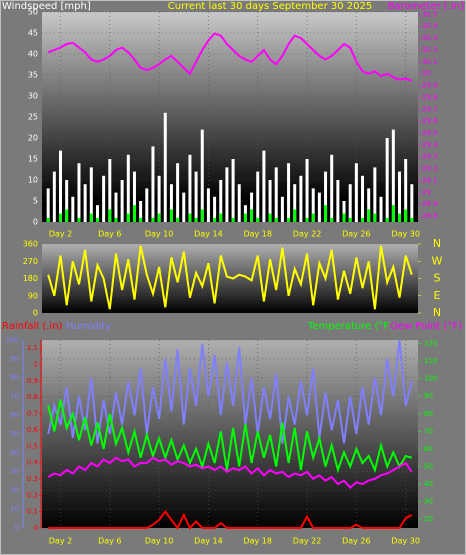 The height and width of the screenshot is (555, 466). What do you see at coordinates (33, 430) in the screenshot?
I see `tick-label: 0.6` at bounding box center [33, 430].